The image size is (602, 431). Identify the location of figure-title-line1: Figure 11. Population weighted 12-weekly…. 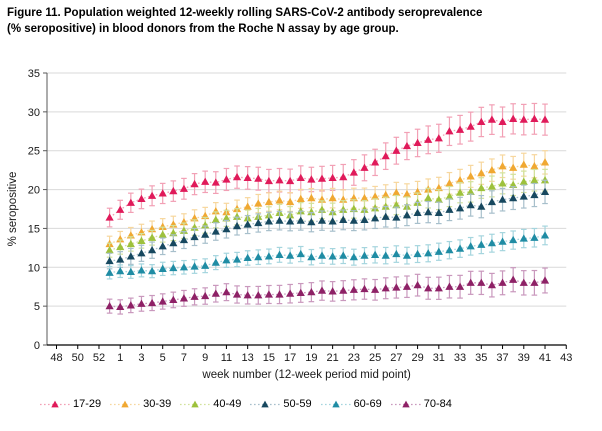
(245, 13).